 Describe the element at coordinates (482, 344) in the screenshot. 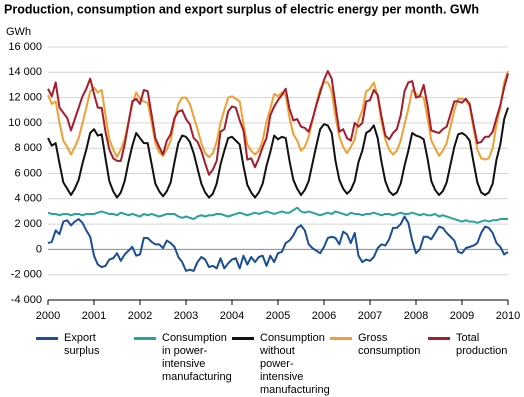

I see `legend-label: Total production` at that location.